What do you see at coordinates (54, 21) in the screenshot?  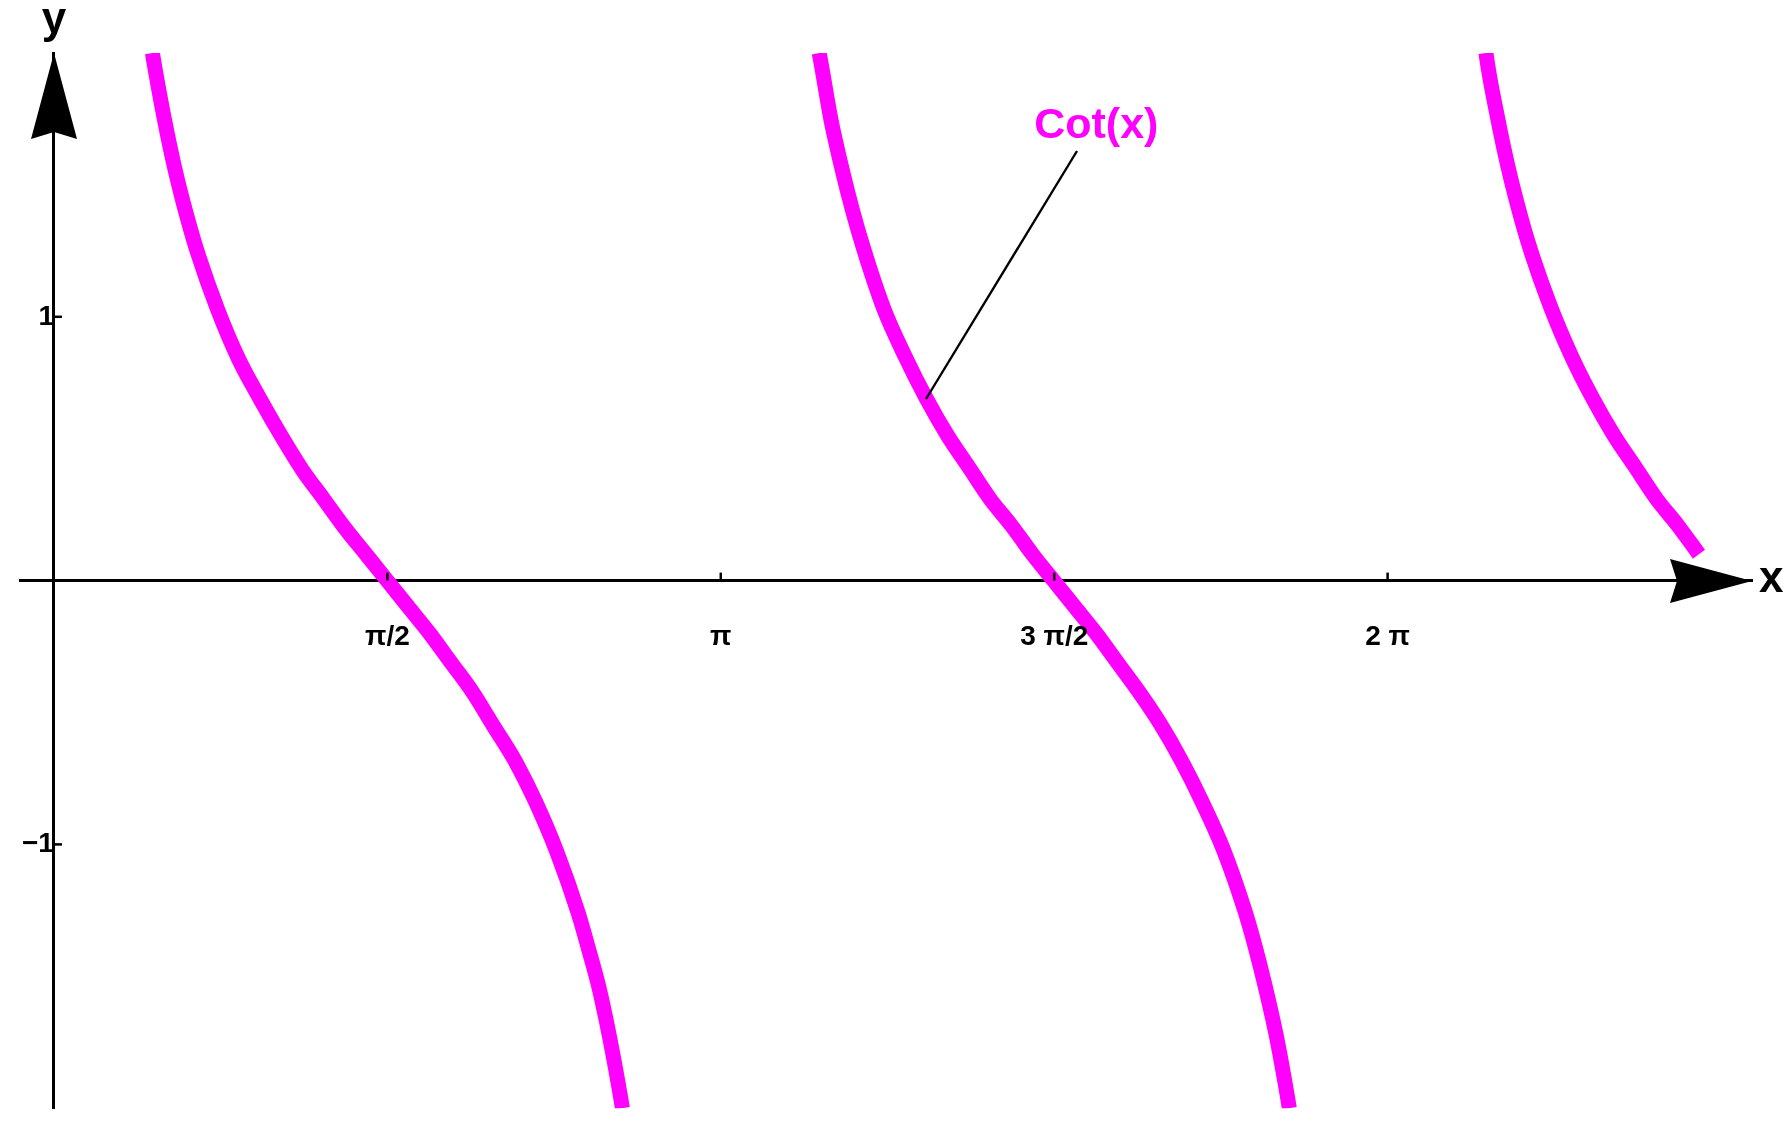 I see `y-axis-title: y` at bounding box center [54, 21].